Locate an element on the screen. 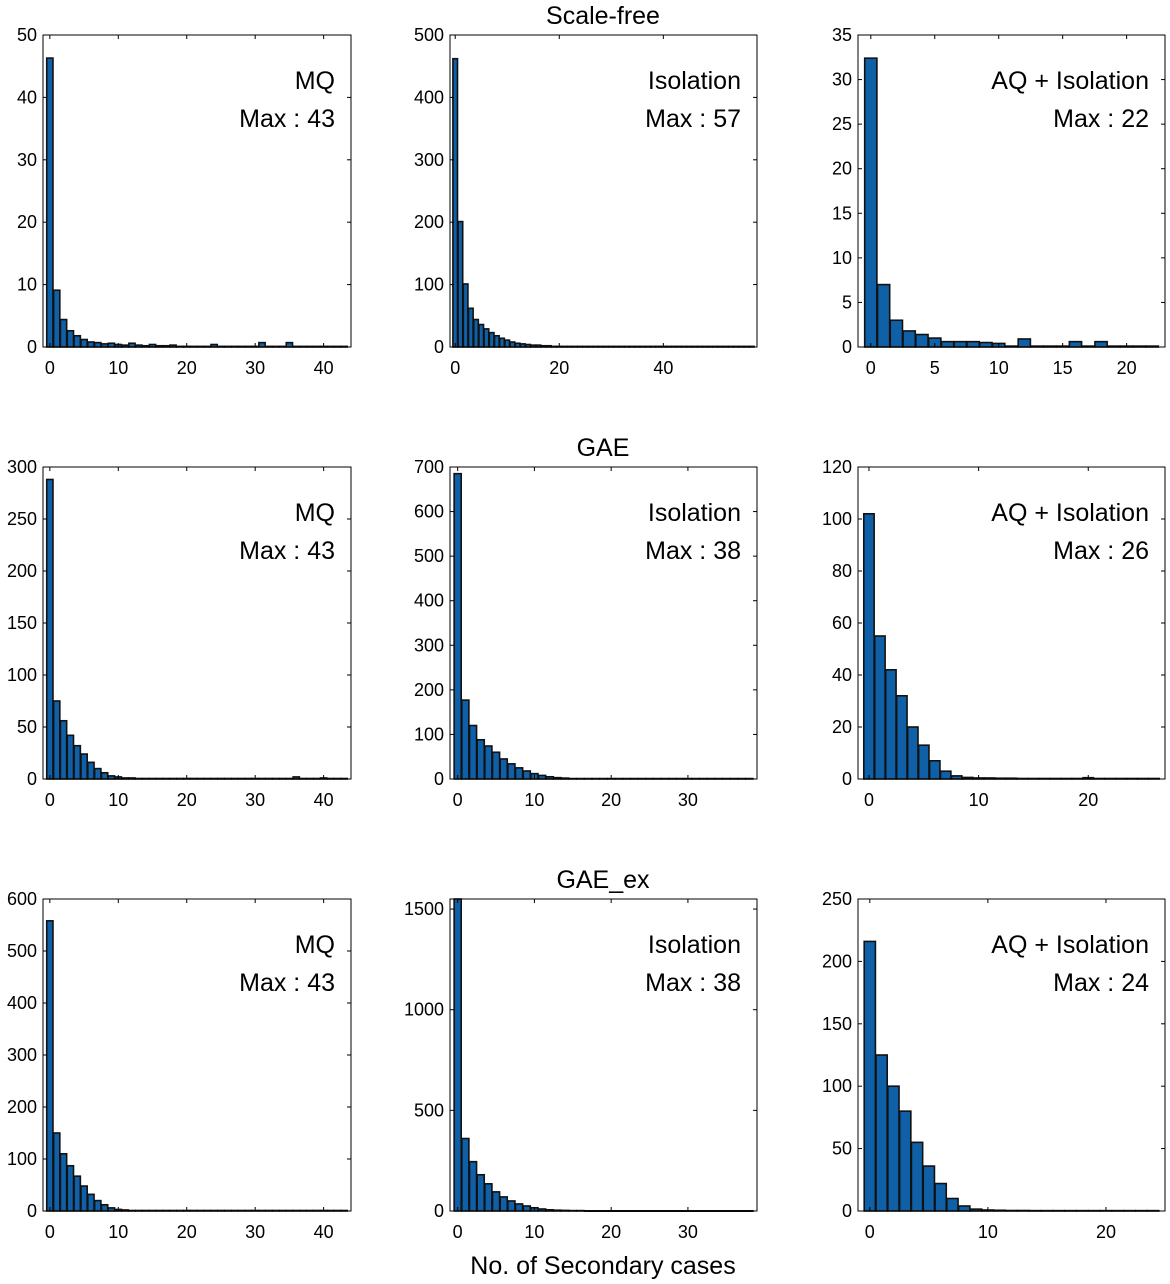 The image size is (1170, 1284). y-tick-label: 50 is located at coordinates (27, 727).